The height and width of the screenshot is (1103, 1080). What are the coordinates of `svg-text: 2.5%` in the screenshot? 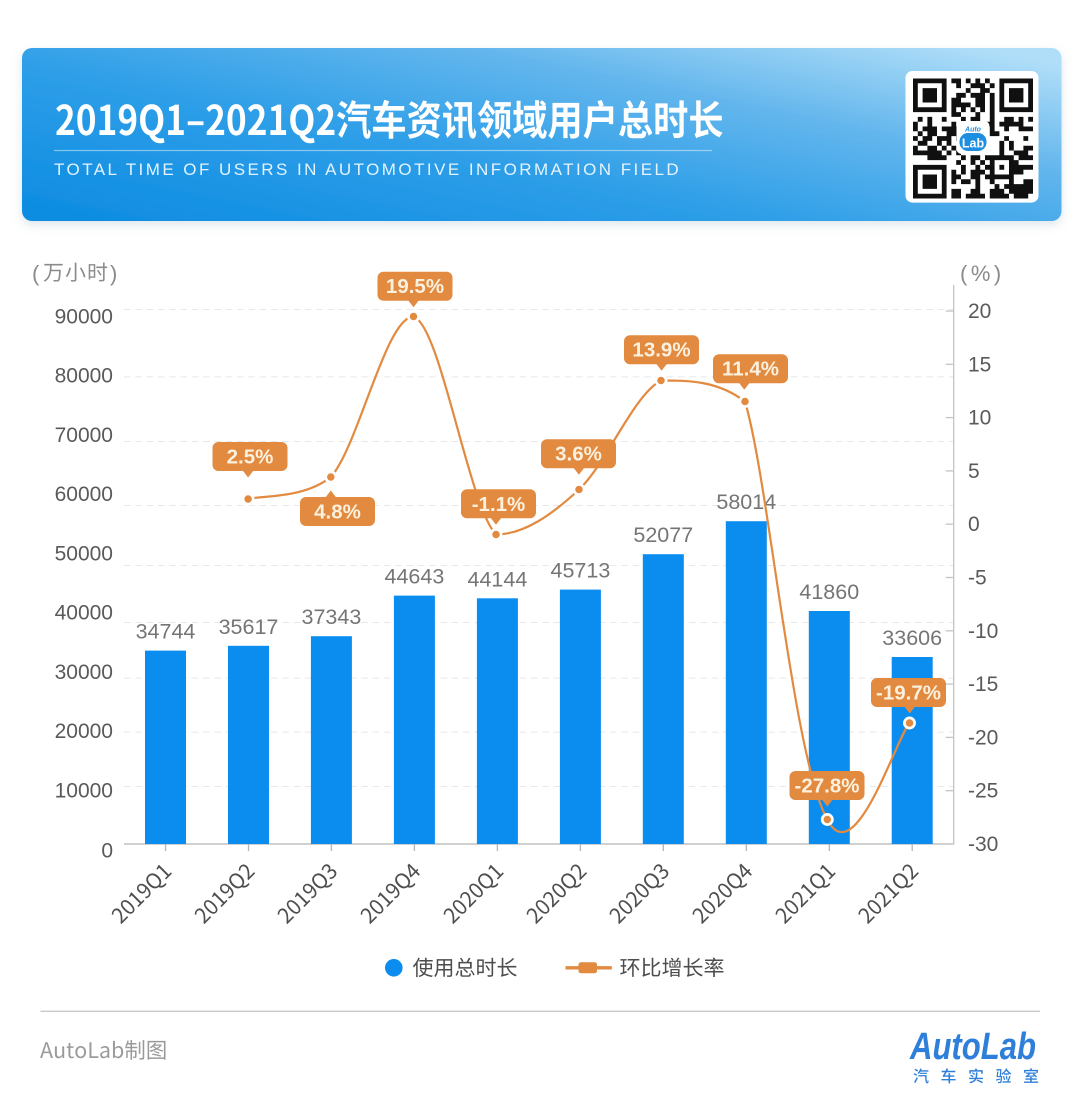 It's located at (250, 457).